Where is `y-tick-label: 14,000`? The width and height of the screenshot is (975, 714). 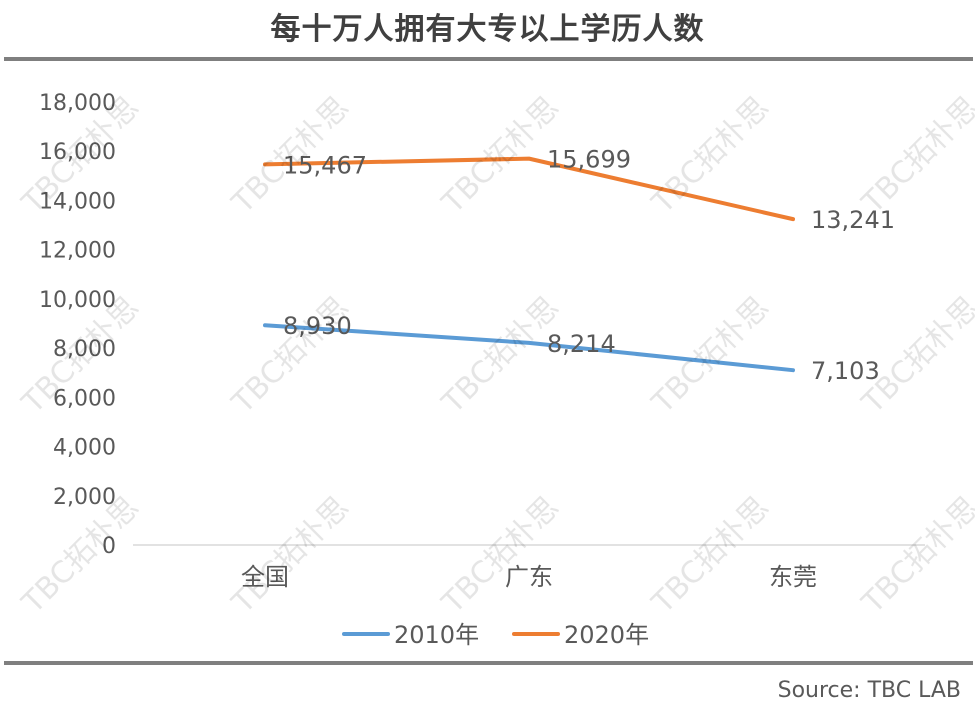 y-tick-label: 14,000 is located at coordinates (77, 201).